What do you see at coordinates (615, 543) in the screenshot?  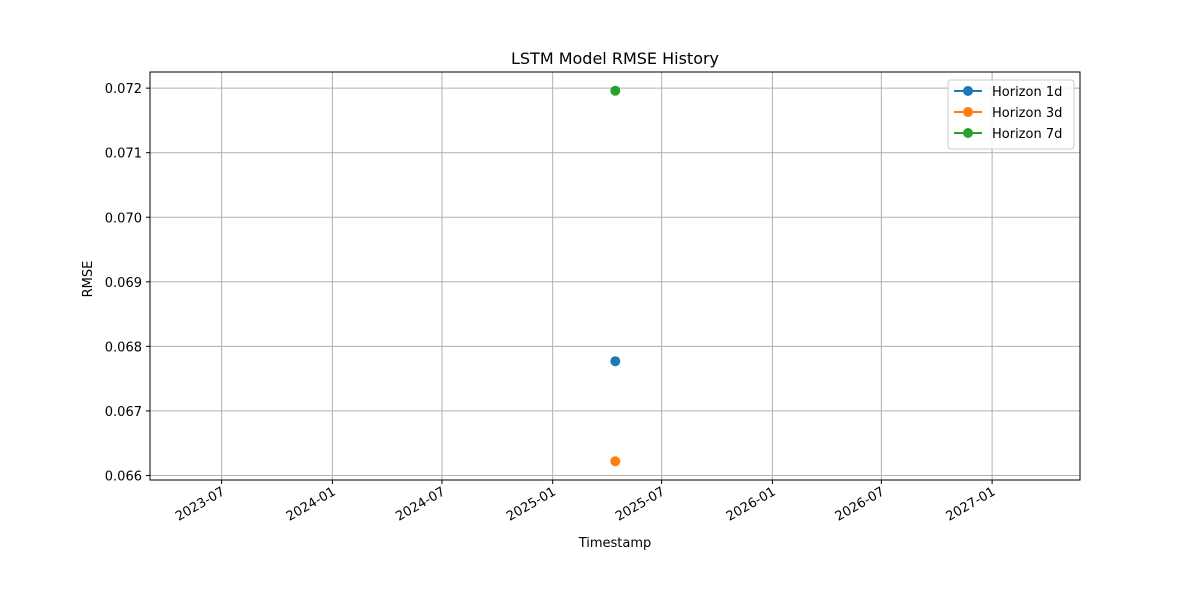 I see `x-axis-title: Timestamp` at bounding box center [615, 543].